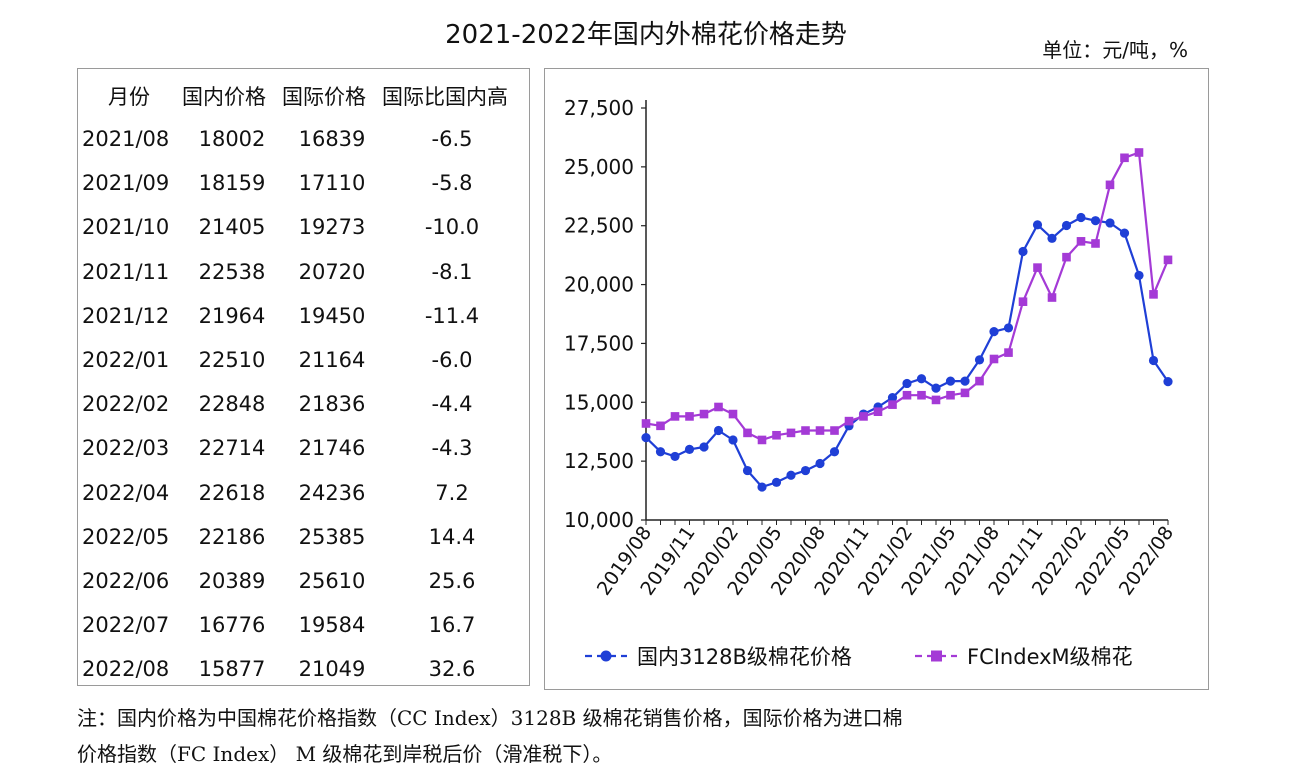 The image size is (1292, 776). What do you see at coordinates (599, 520) in the screenshot?
I see `y-tick-label: 10,000` at bounding box center [599, 520].